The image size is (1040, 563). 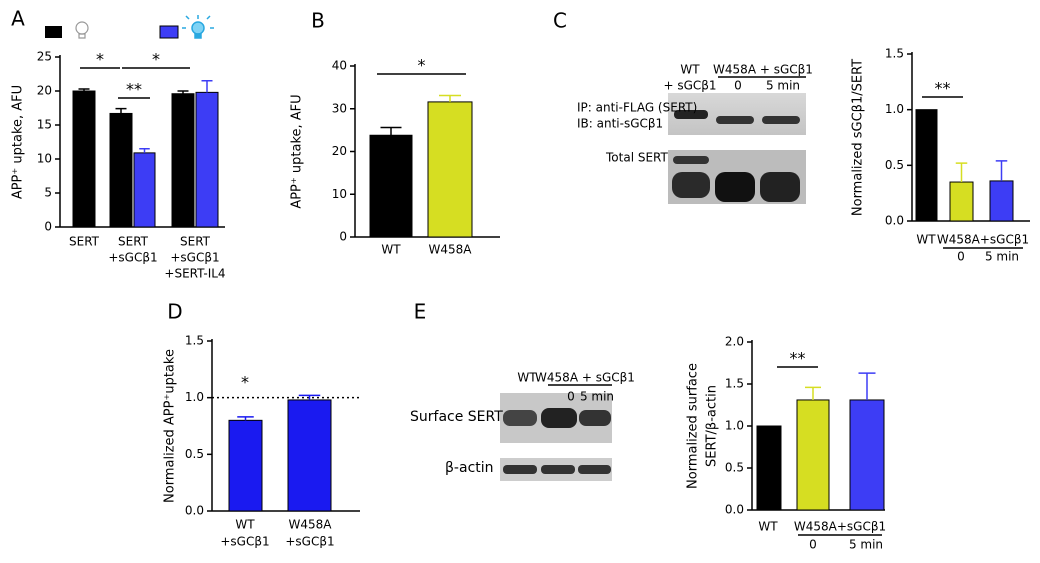 What do you see at coordinates (637, 108) in the screenshot?
I see `row-label: IP: anti-FLAG (SERT)` at bounding box center [637, 108].